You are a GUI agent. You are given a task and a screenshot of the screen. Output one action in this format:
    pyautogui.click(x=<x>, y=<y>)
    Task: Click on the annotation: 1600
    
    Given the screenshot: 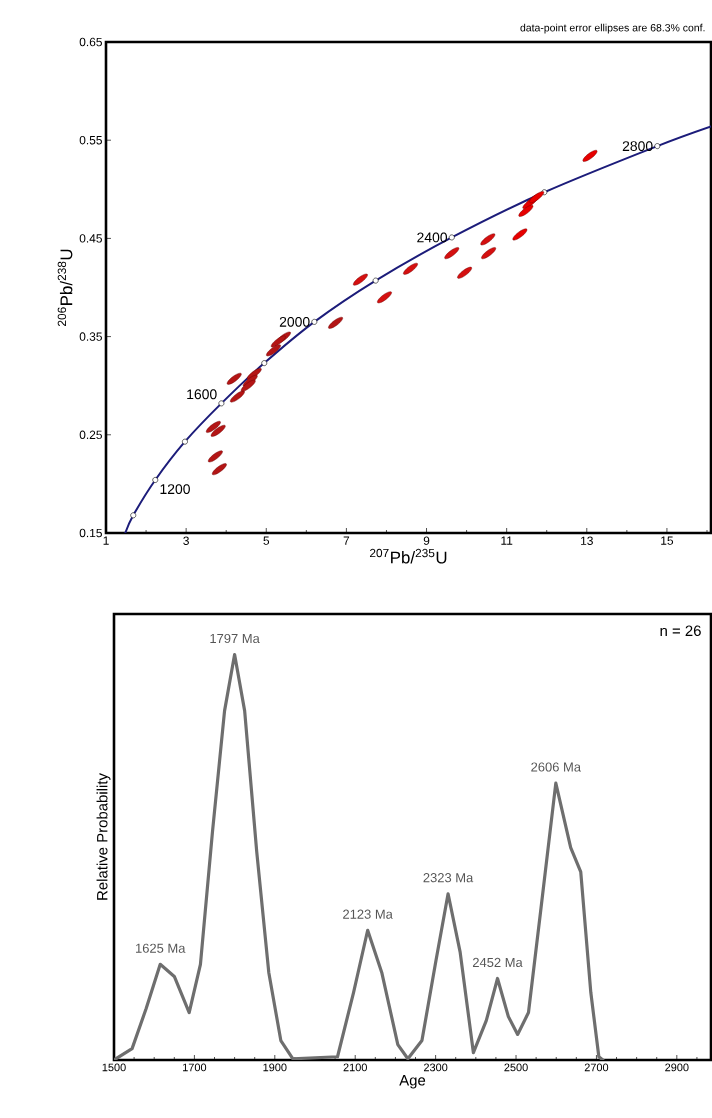 What is the action you would take?
    pyautogui.click(x=202, y=394)
    